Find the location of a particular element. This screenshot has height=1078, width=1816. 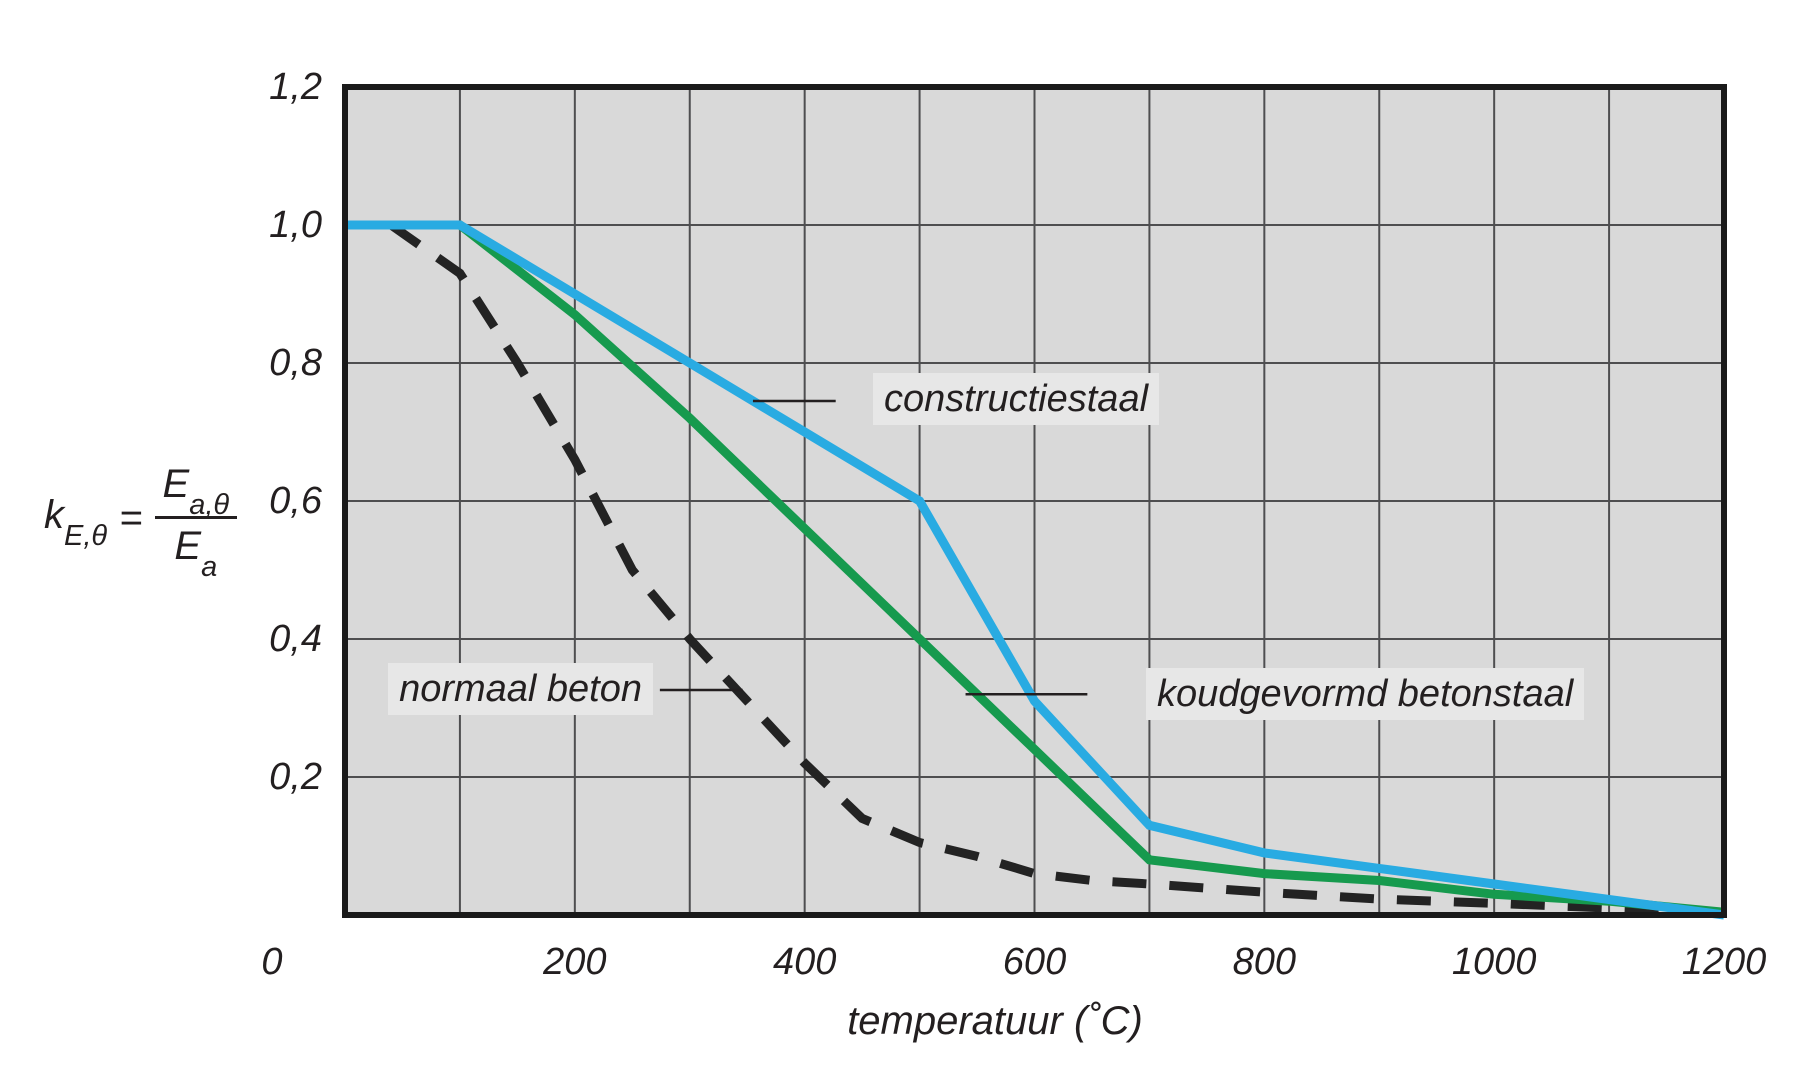

y-axis-formula: kE,θ = Ea,θ Ea is located at coordinates (141, 523).